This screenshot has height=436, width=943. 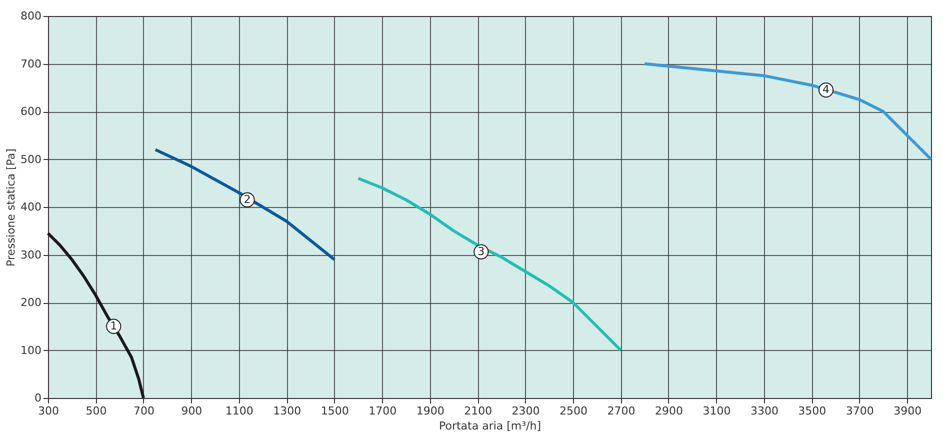 What do you see at coordinates (430, 411) in the screenshot?
I see `x-tick-label: 1900` at bounding box center [430, 411].